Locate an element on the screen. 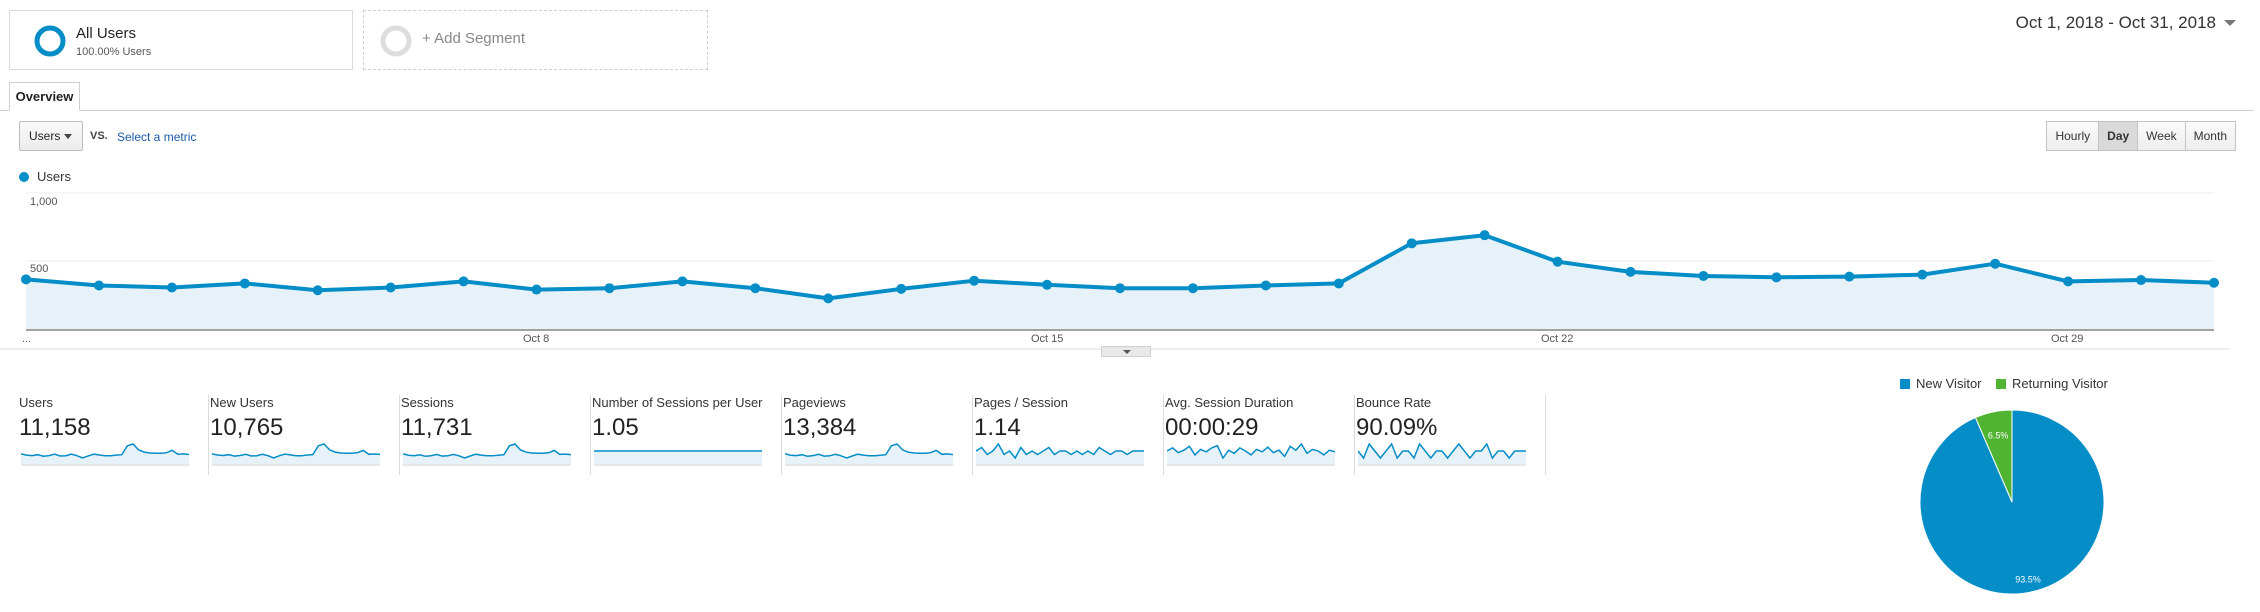 The width and height of the screenshot is (2260, 612). empty-segment-icon is located at coordinates (396, 41).